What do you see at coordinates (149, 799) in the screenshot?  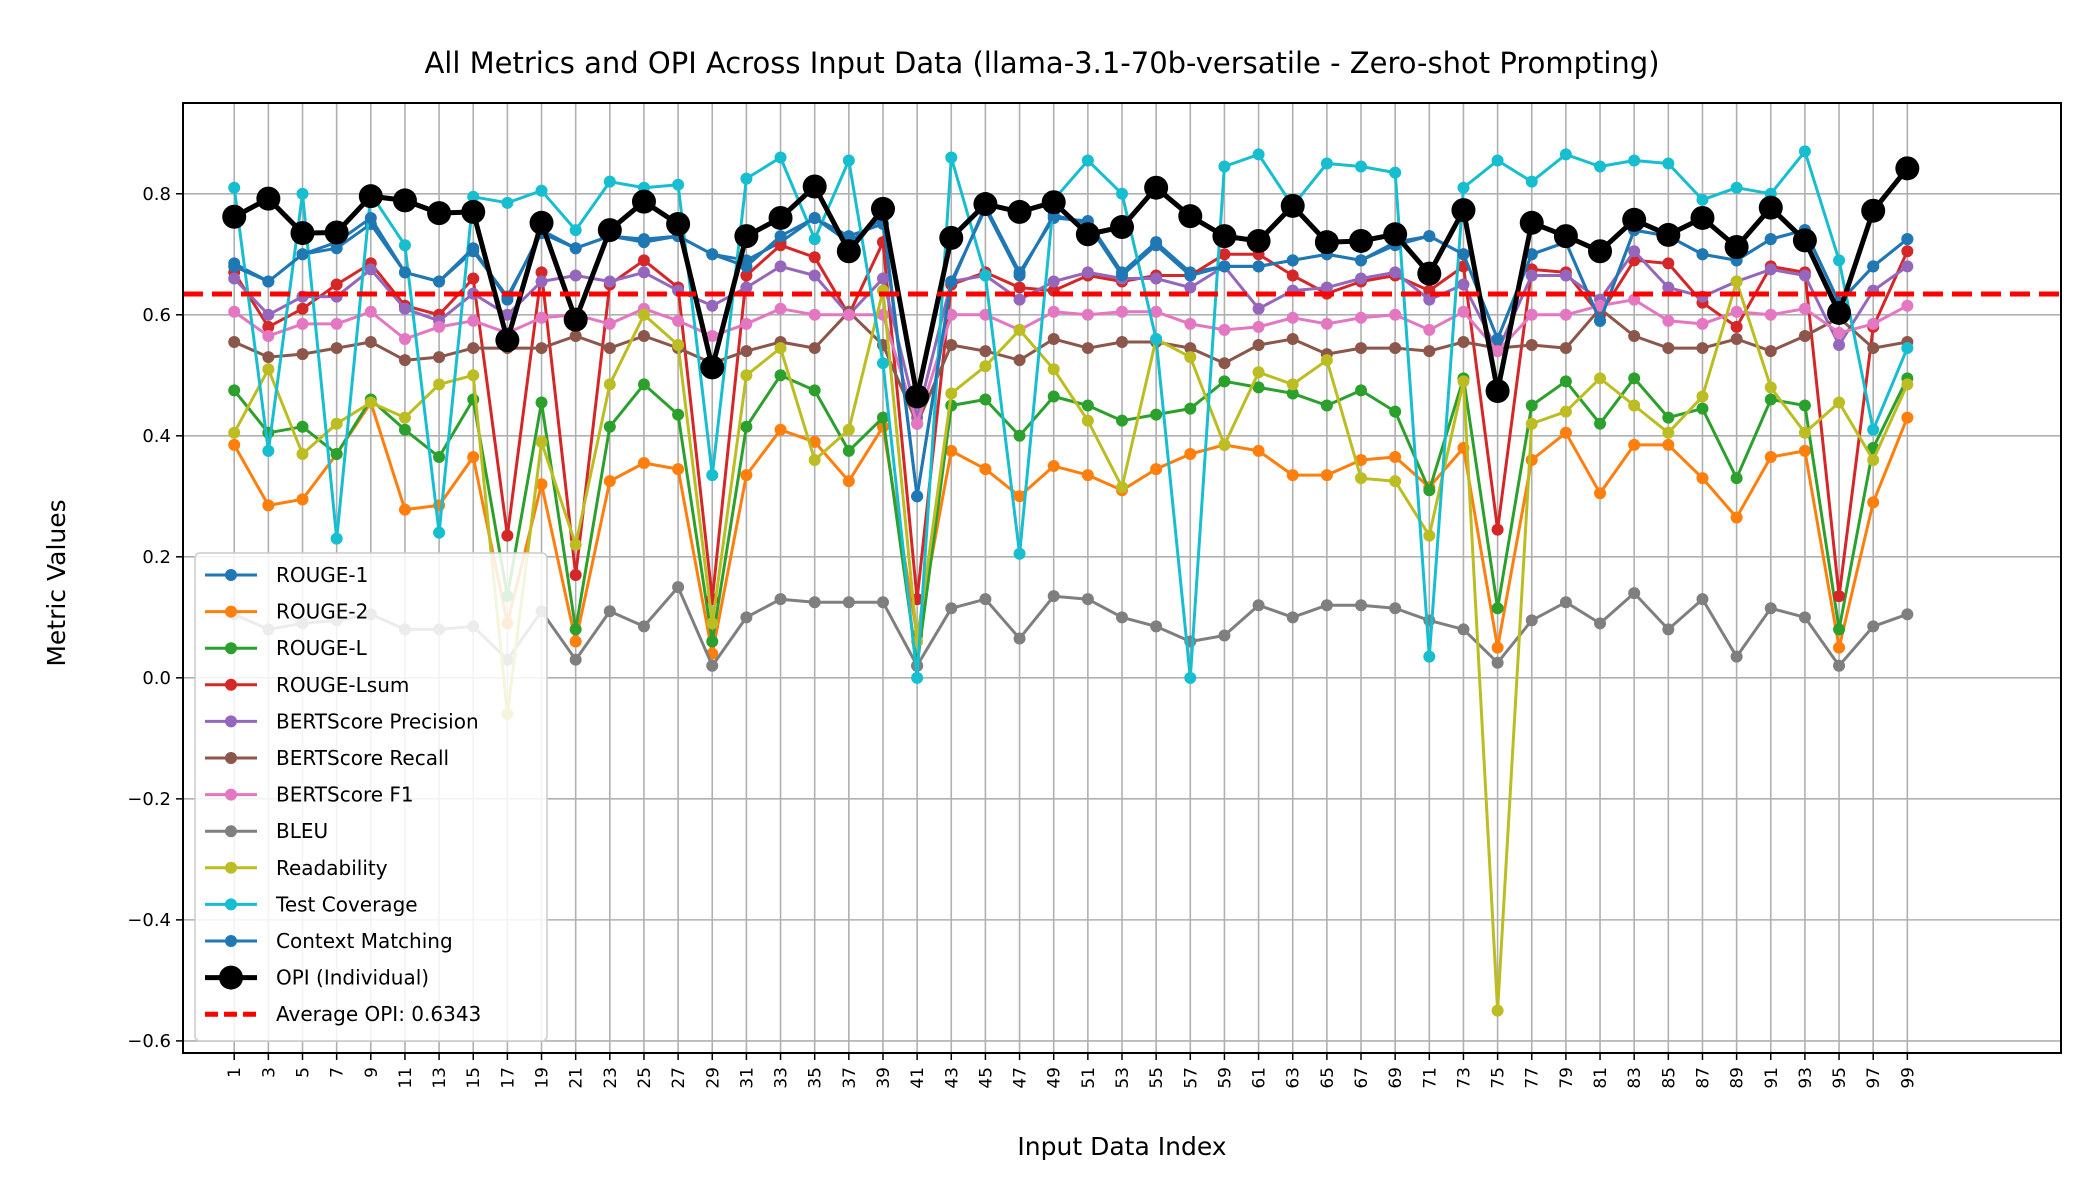 I see `y-tick-label: −0.2` at bounding box center [149, 799].